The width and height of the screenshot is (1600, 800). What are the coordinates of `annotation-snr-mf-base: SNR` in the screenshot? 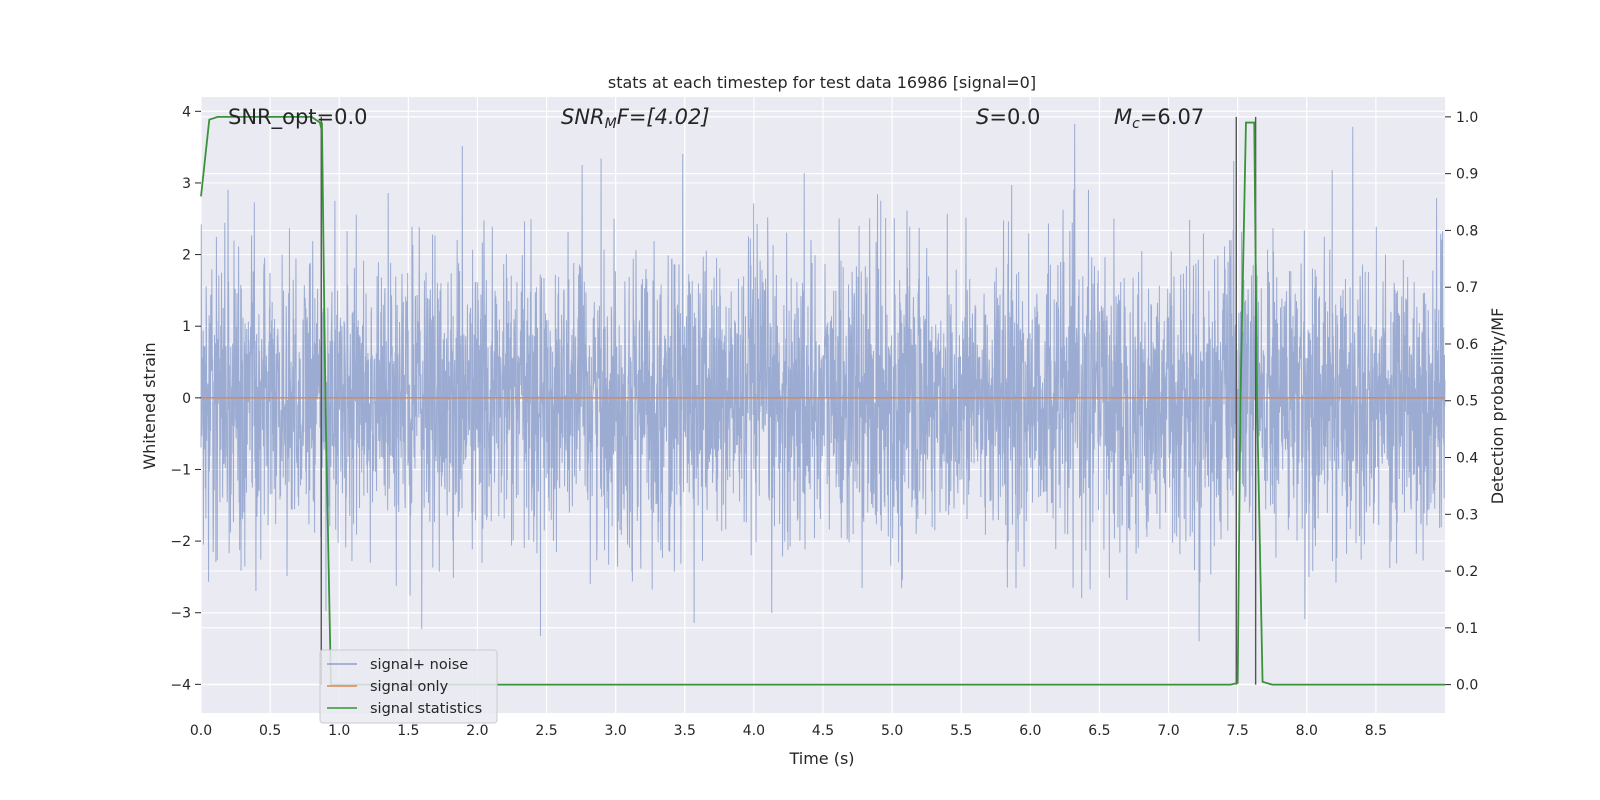 It's located at (583, 117).